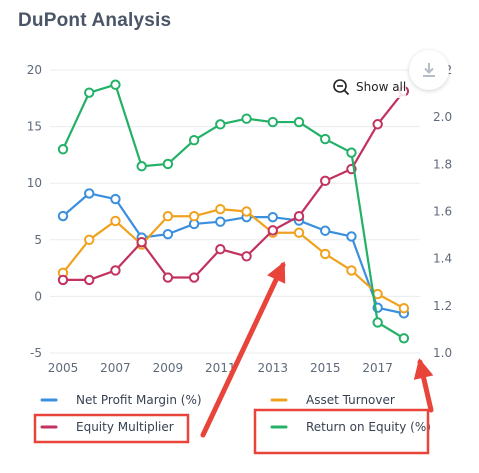 Image resolution: width=479 pixels, height=473 pixels. I want to click on legend-label: Equity Multiplier, so click(125, 427).